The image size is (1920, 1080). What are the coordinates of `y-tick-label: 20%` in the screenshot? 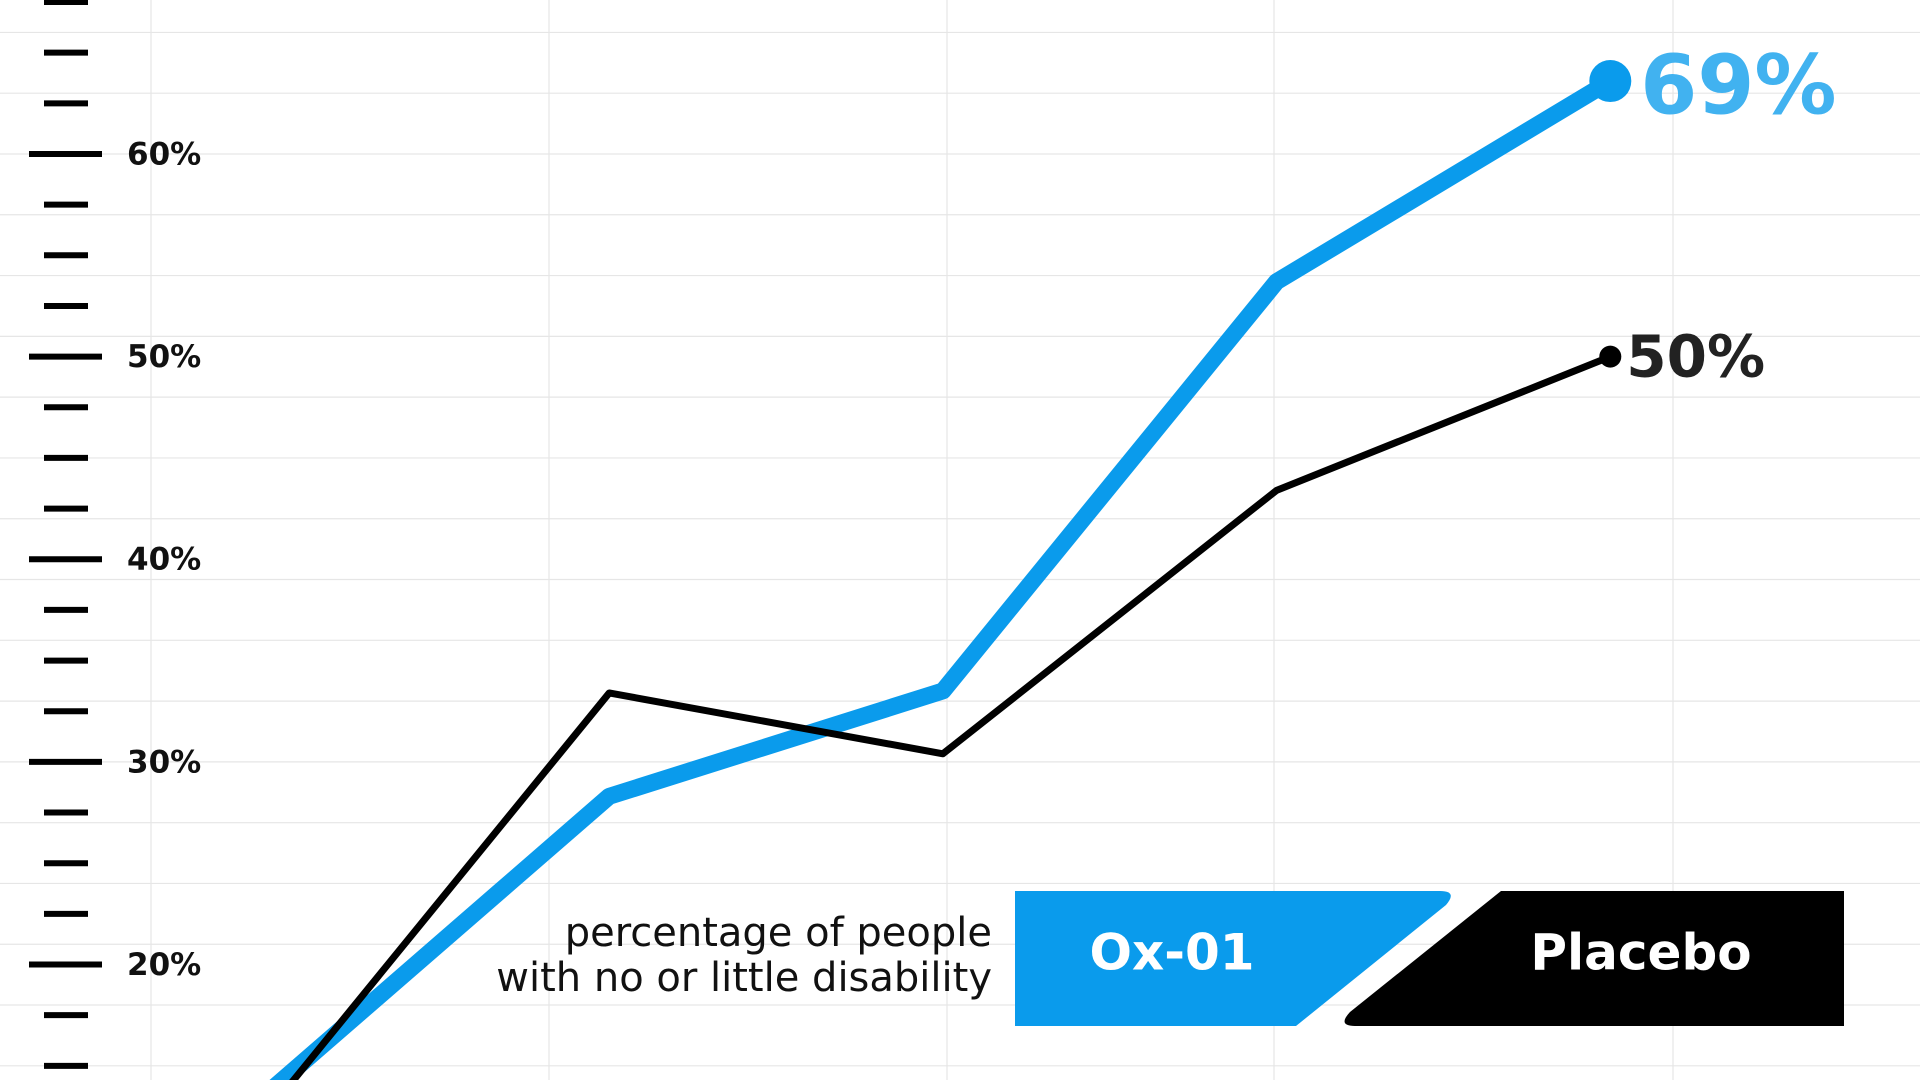 It's located at (164, 965).